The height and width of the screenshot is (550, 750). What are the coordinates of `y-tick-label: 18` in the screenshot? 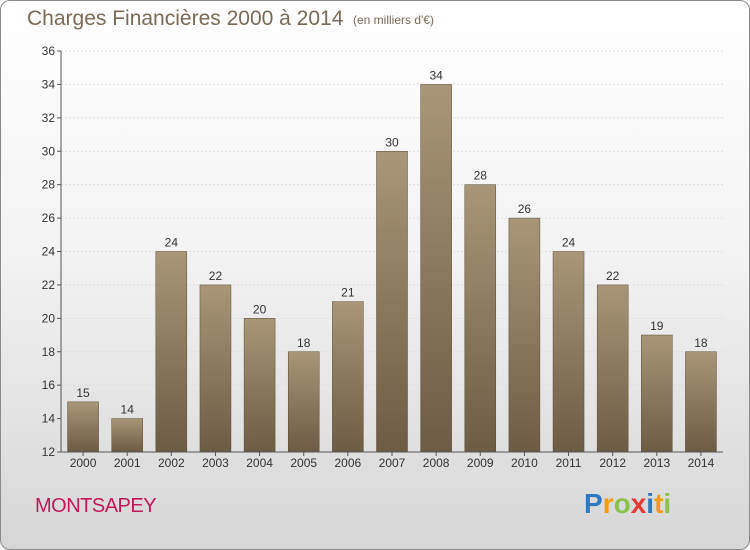 It's located at (49, 352).